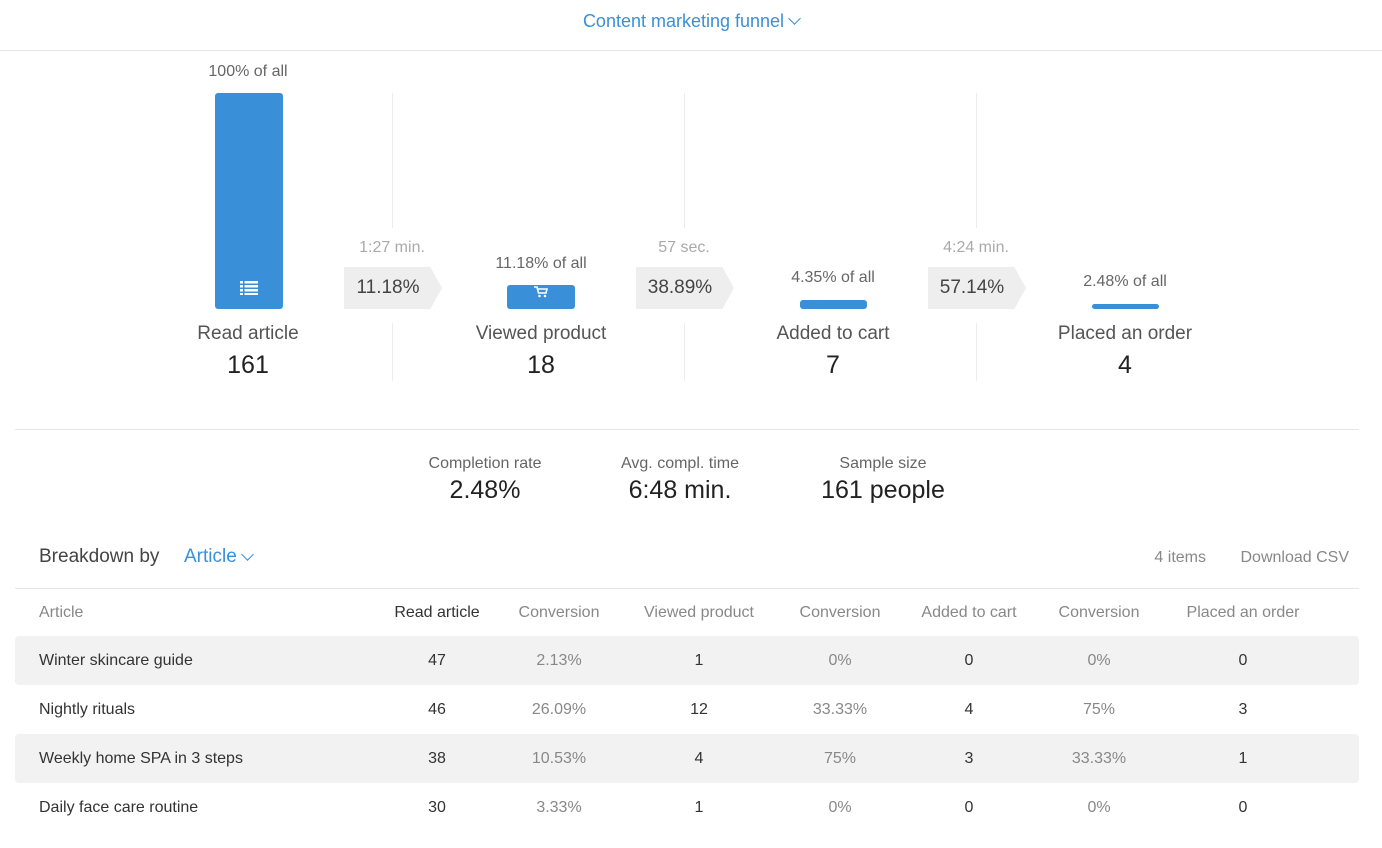 This screenshot has height=848, width=1382. What do you see at coordinates (883, 490) in the screenshot?
I see `stat-value: 161 people` at bounding box center [883, 490].